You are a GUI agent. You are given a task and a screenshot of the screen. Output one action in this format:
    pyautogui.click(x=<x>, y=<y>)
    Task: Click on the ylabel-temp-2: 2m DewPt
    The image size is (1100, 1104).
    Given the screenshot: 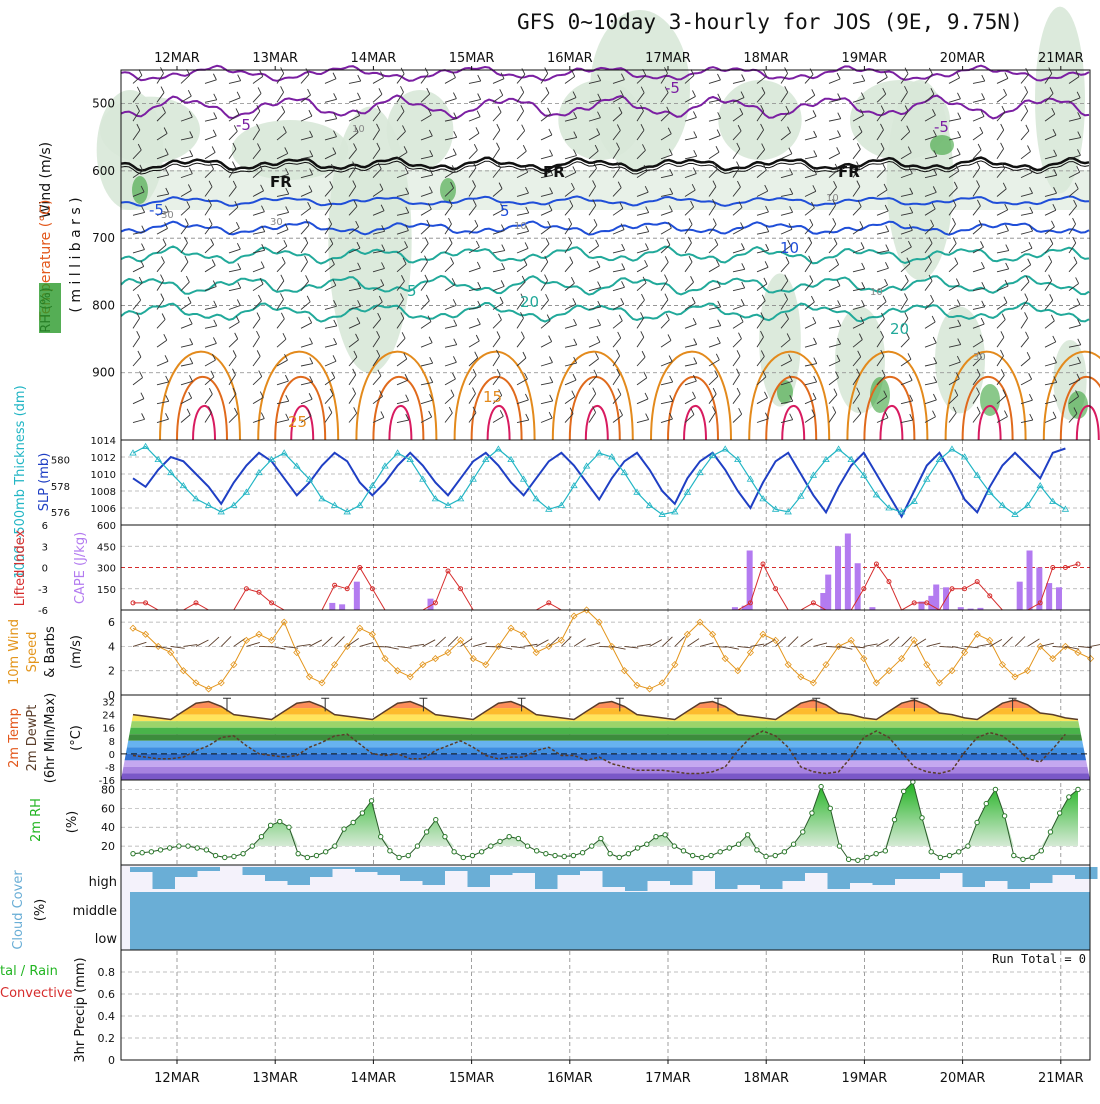 What is the action you would take?
    pyautogui.click(x=32, y=738)
    